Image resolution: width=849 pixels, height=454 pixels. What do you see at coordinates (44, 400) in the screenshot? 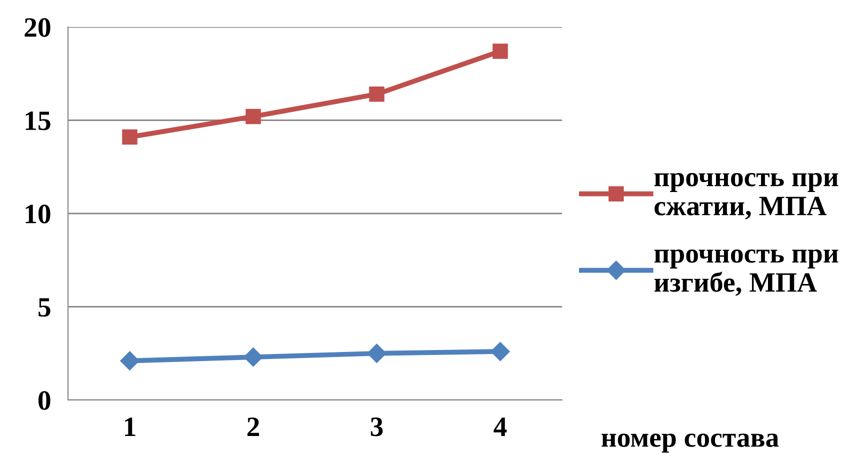
I see `y-tick-label: 0` at bounding box center [44, 400].